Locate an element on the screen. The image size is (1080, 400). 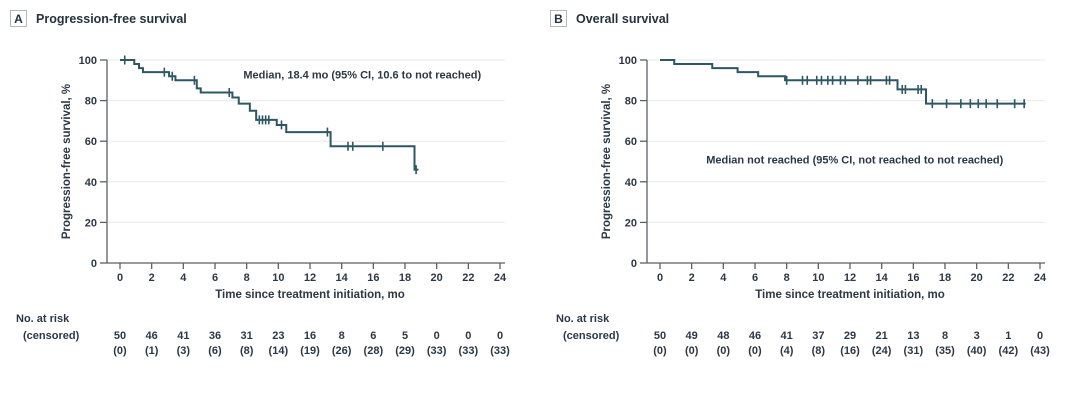
censored-value: (6) is located at coordinates (215, 351).